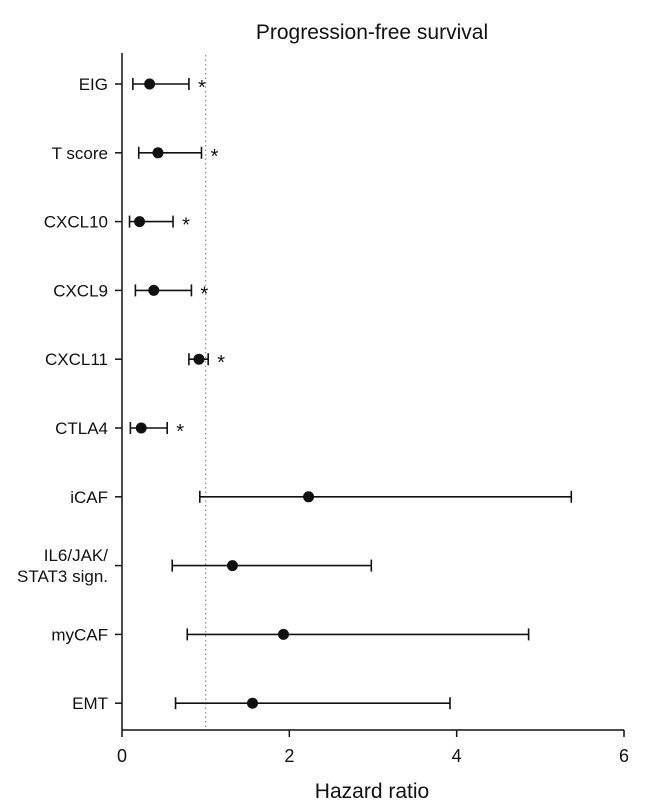 Image resolution: width=658 pixels, height=808 pixels. Describe the element at coordinates (122, 756) in the screenshot. I see `x-tick-label: 0` at that location.